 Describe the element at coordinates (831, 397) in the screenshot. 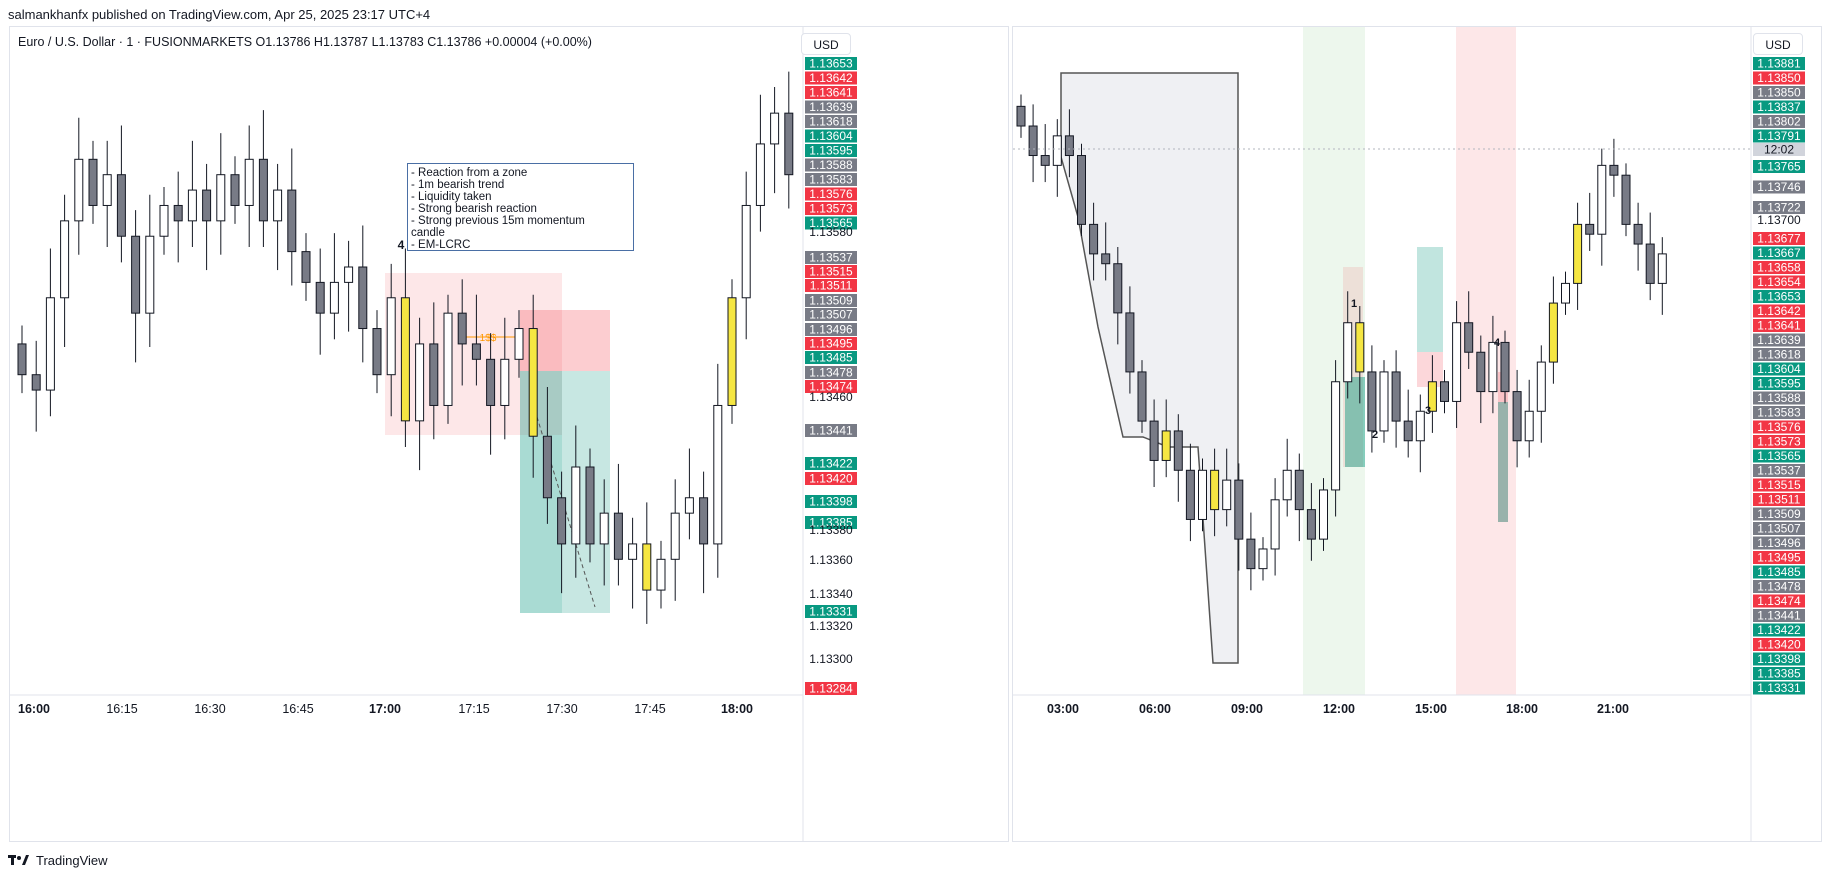

I see `y-tick-label: 1.13460` at that location.